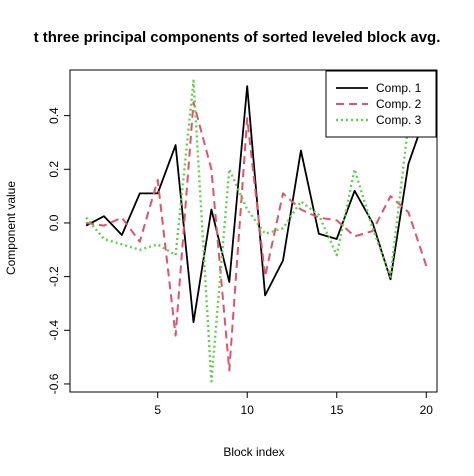  I want to click on y-tick-label: -0.4, so click(54, 330).